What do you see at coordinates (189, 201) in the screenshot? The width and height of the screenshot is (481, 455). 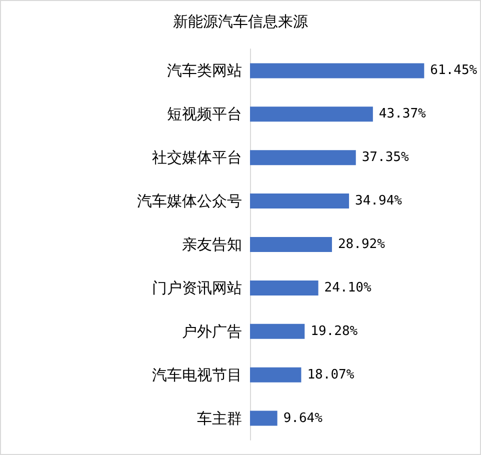 I see `y-tick-label: 汽车媒体公众号` at bounding box center [189, 201].